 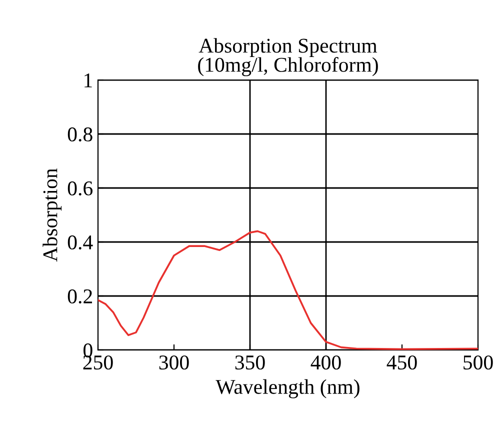 I want to click on x-tick-label: 350, so click(x=250, y=362).